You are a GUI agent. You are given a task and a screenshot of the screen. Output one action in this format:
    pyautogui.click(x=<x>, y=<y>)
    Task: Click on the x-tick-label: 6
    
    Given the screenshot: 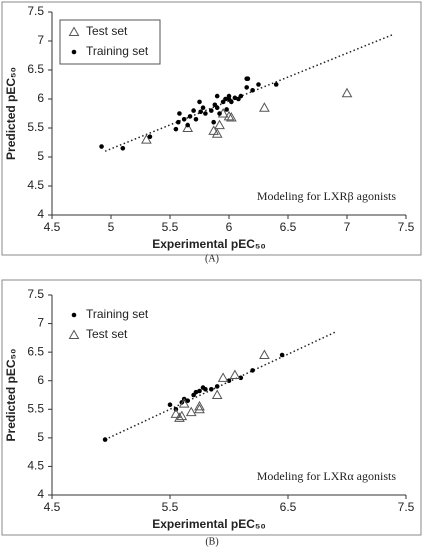 What is the action you would take?
    pyautogui.click(x=229, y=227)
    